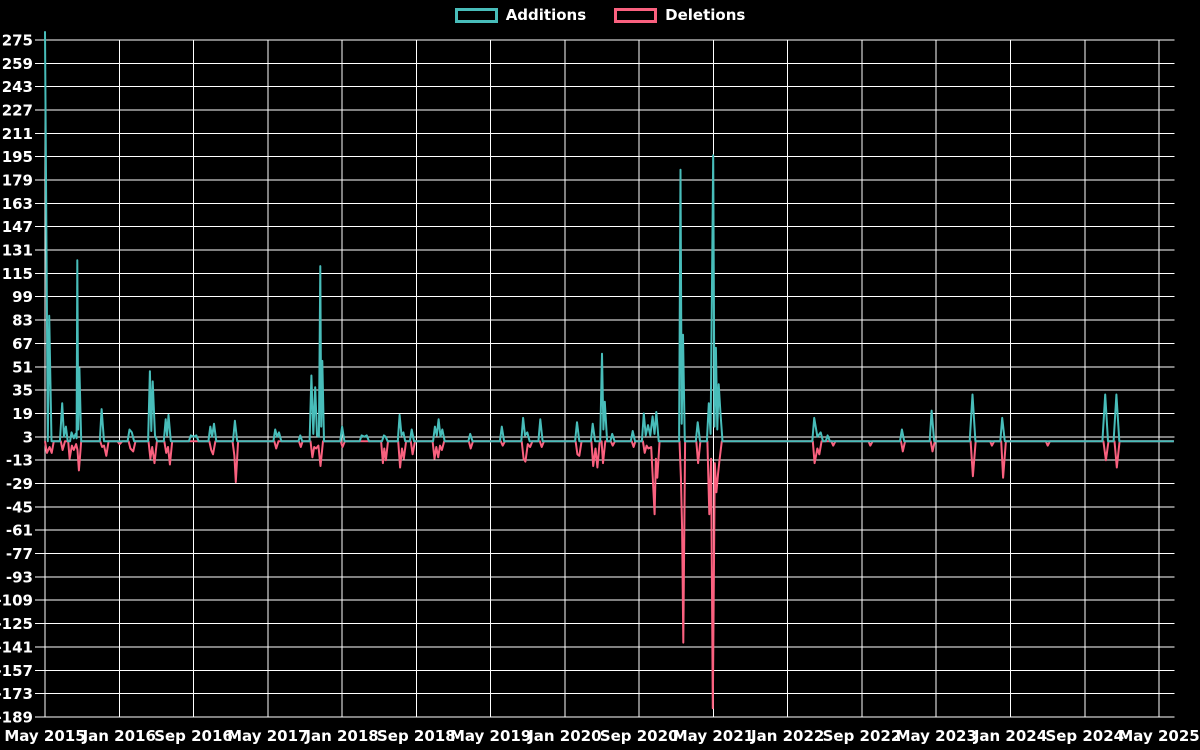  What do you see at coordinates (267, 736) in the screenshot?
I see `x-tick-label: May 2017` at bounding box center [267, 736].